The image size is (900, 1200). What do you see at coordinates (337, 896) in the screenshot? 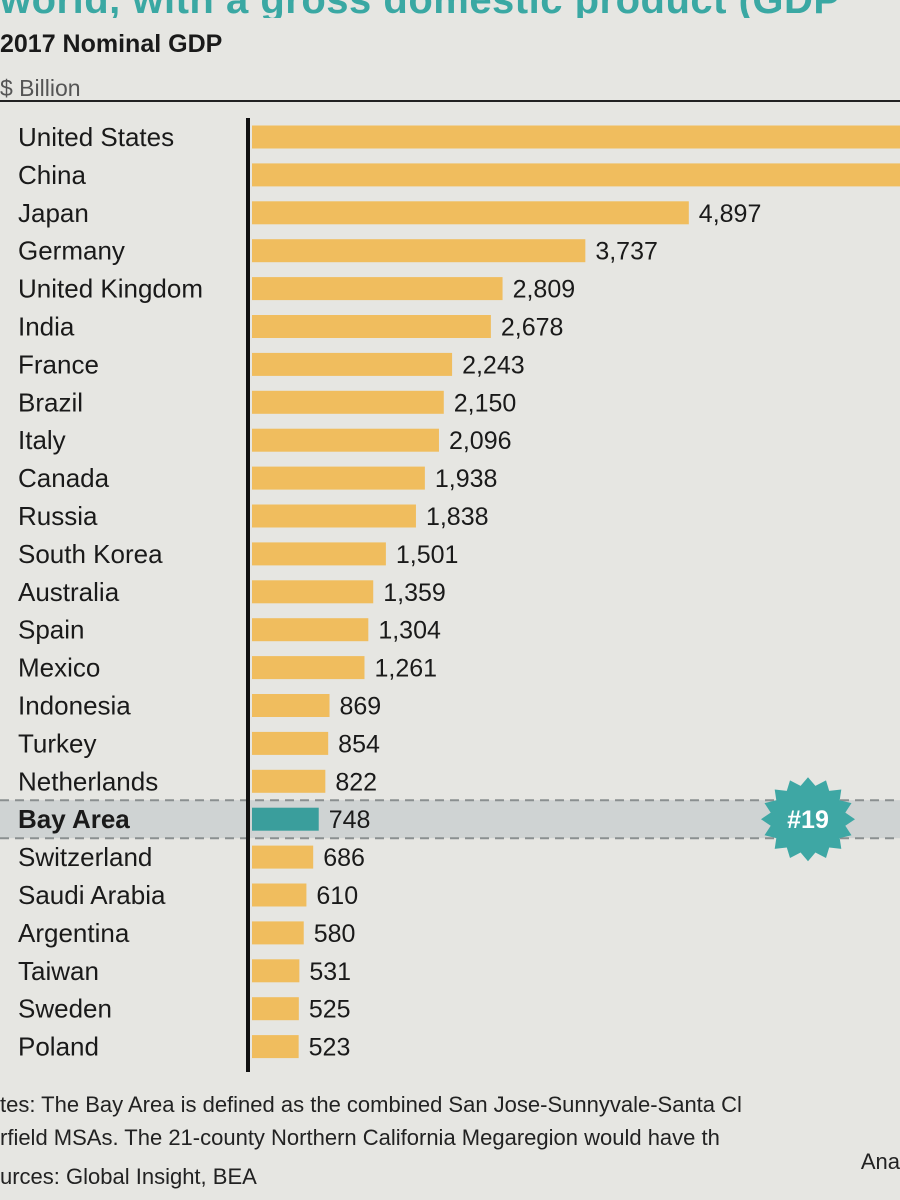
I see `value-label-saudi-arabia: 610` at bounding box center [337, 896].